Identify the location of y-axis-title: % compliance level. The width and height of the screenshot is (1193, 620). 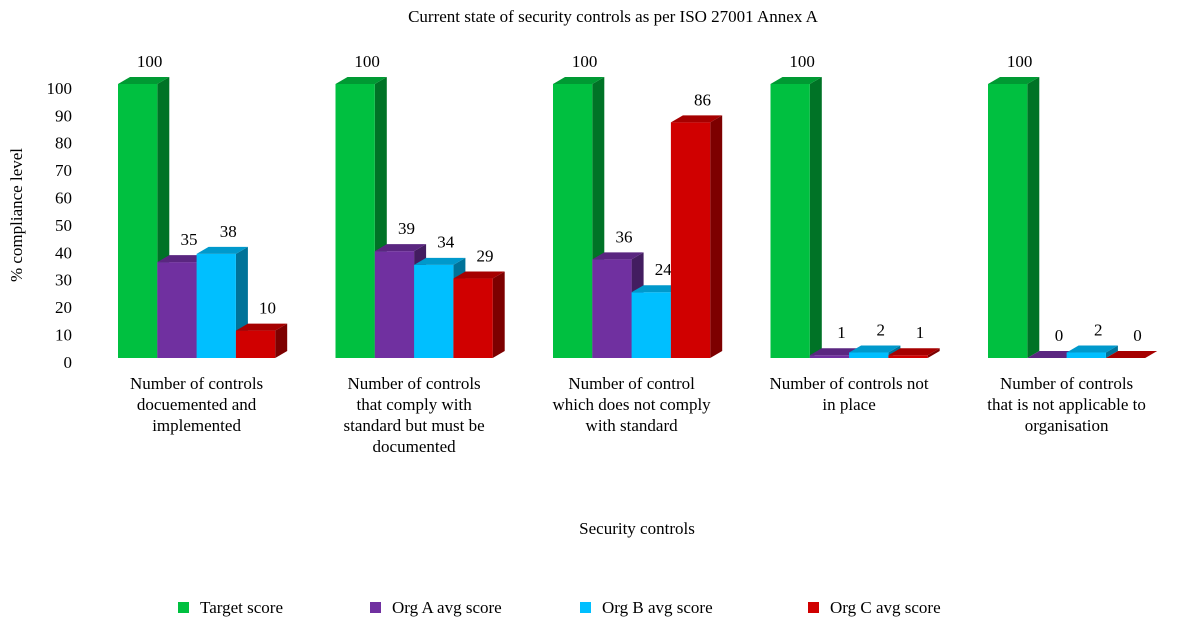
(16, 215).